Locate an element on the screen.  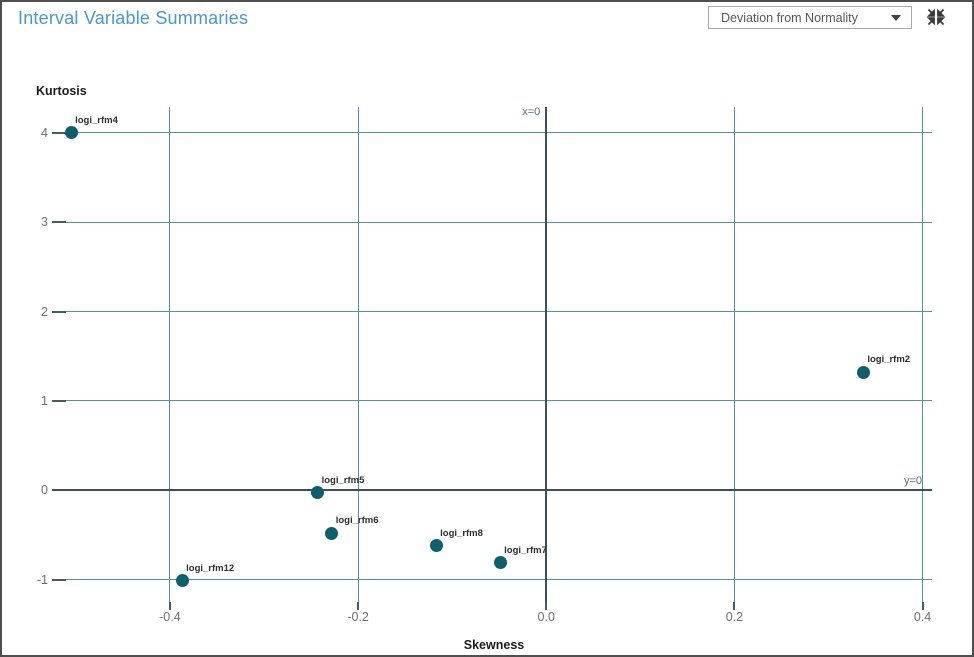
y-axis-tick-label: 3 is located at coordinates (44, 222).